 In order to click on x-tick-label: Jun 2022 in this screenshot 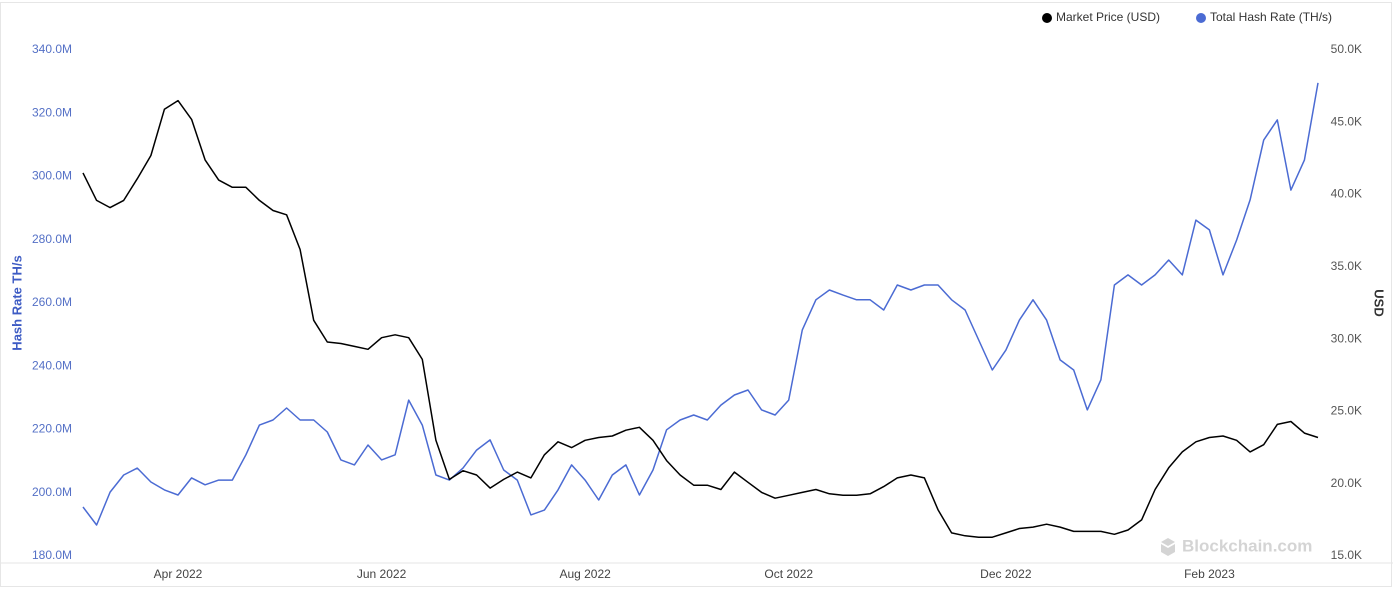, I will do `click(382, 574)`.